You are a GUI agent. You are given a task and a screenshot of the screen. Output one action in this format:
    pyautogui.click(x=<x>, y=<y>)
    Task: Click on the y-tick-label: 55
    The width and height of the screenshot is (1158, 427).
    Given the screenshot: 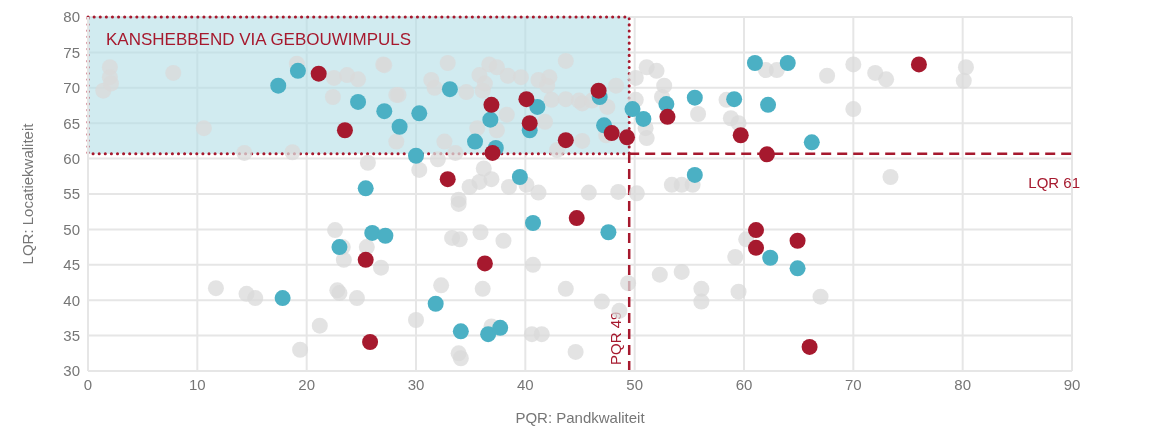 What is the action you would take?
    pyautogui.click(x=71, y=194)
    